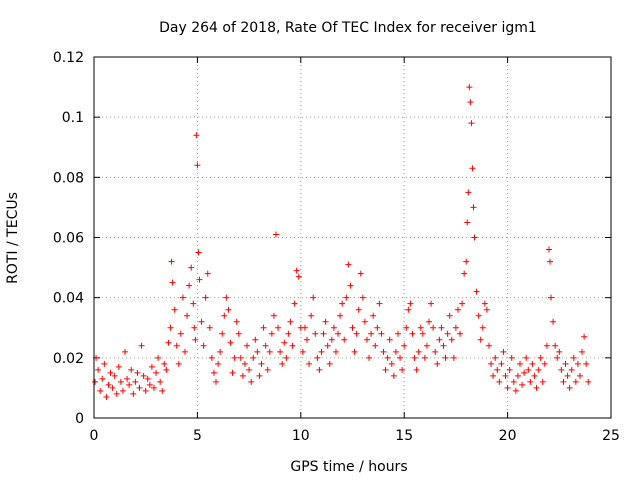 Image resolution: width=640 pixels, height=480 pixels. I want to click on y-tick-label: 0.02, so click(68, 359).